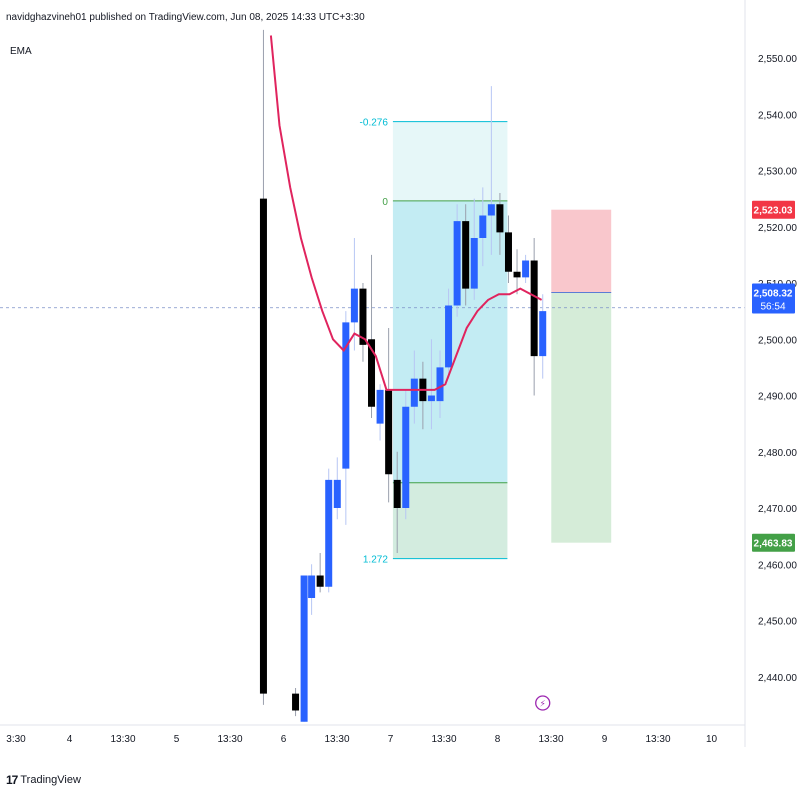  I want to click on price-tick-label: 2,520.00, so click(777, 228).